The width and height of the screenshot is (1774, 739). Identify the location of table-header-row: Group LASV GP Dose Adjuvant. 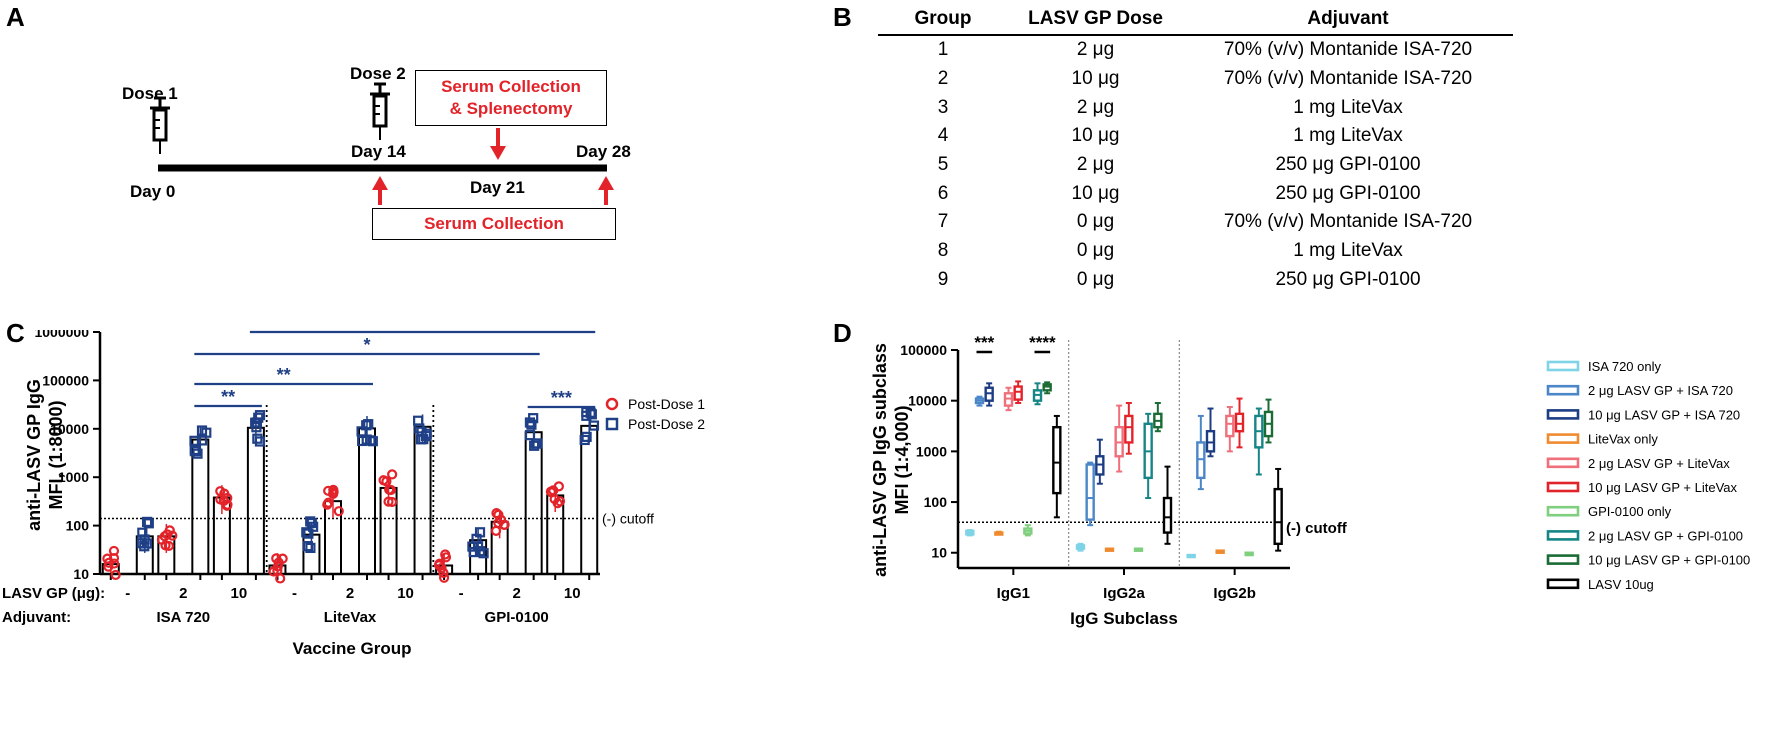
(1195, 22).